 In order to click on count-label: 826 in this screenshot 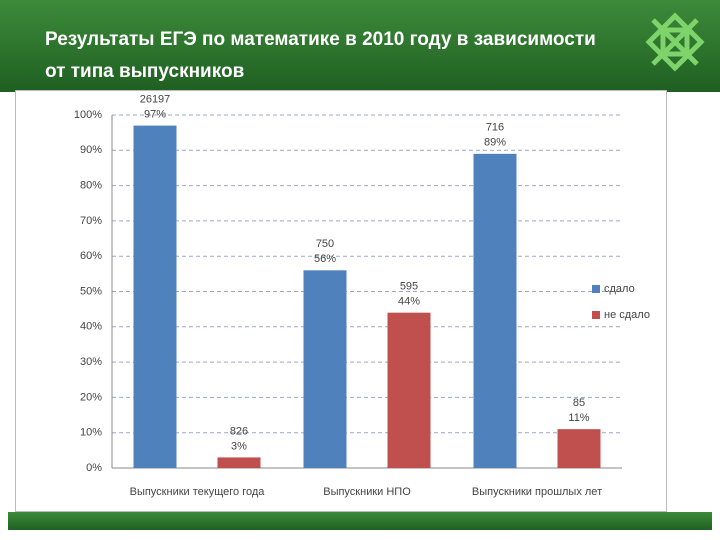, I will do `click(239, 431)`.